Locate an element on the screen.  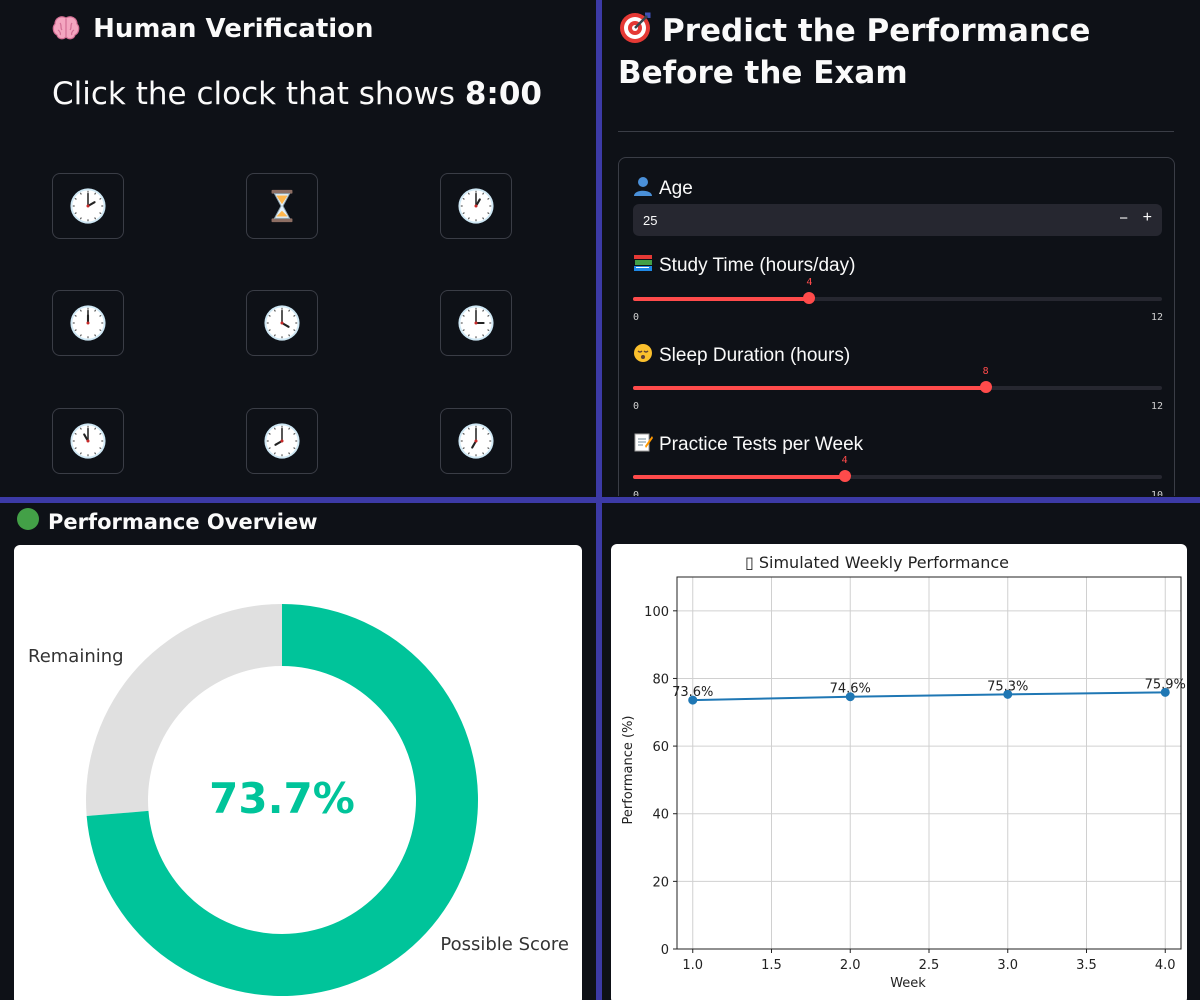
sleep-duration-label: Sleep Duration (hours) is located at coordinates (741, 356).